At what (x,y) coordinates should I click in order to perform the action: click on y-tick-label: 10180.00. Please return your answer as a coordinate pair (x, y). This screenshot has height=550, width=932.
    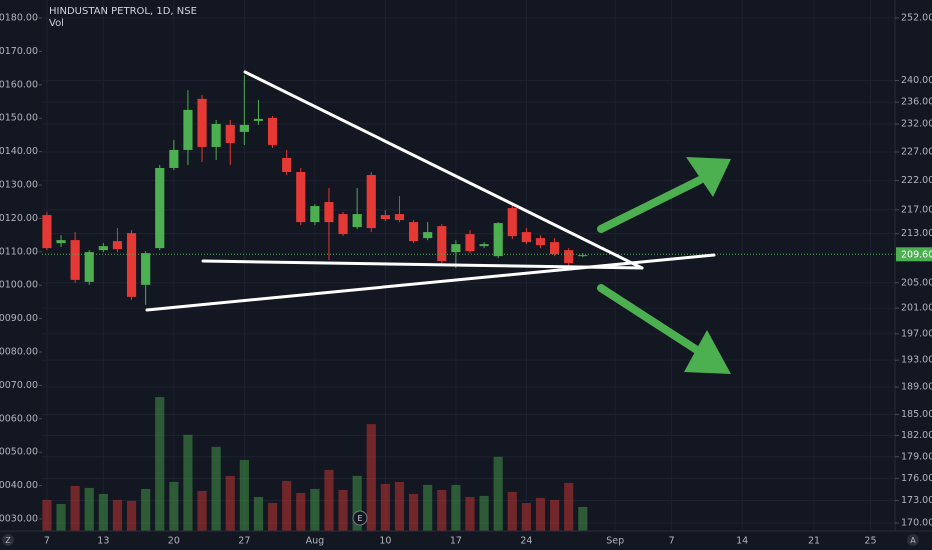
    Looking at the image, I should click on (19, 18).